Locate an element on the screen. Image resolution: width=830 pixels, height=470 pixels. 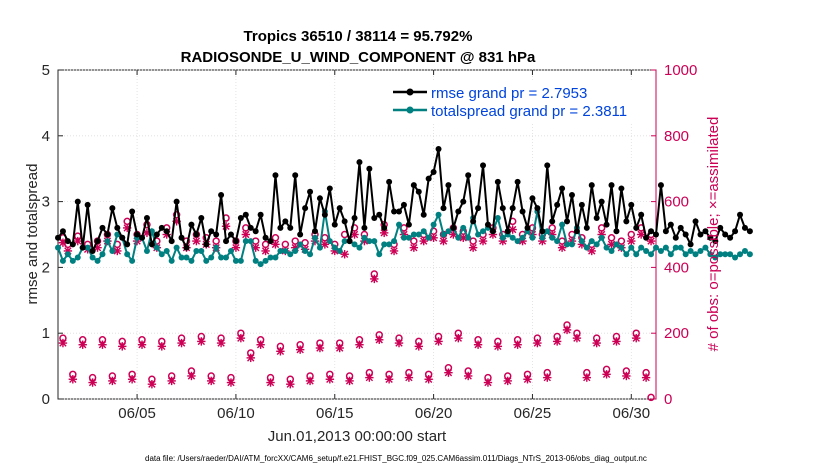
x-tick-label: 06/30 is located at coordinates (632, 413).